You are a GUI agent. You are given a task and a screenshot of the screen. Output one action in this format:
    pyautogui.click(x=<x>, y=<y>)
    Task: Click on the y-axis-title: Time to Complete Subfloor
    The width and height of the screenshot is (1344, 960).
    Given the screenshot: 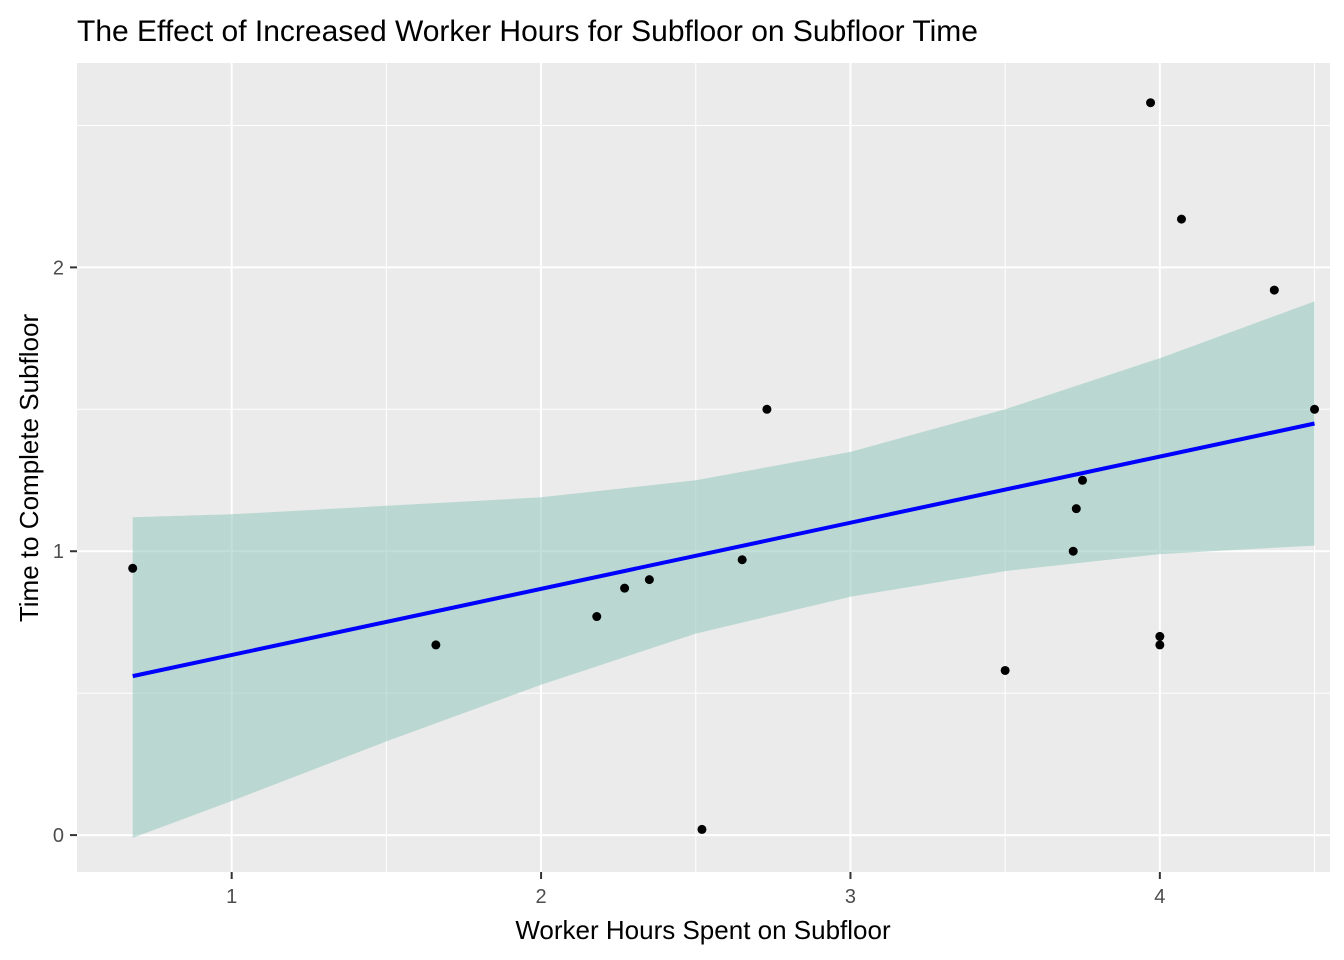 What is the action you would take?
    pyautogui.click(x=29, y=468)
    